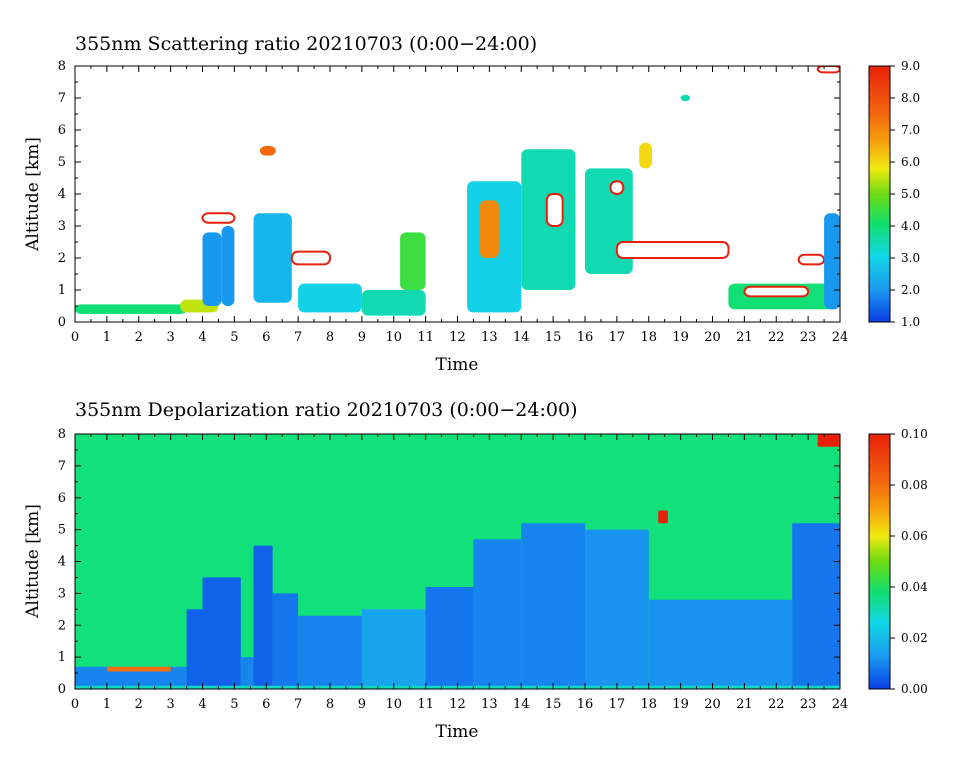 This screenshot has height=775, width=960. What do you see at coordinates (457, 732) in the screenshot?
I see `depolarization-x-axis-label: Time` at bounding box center [457, 732].